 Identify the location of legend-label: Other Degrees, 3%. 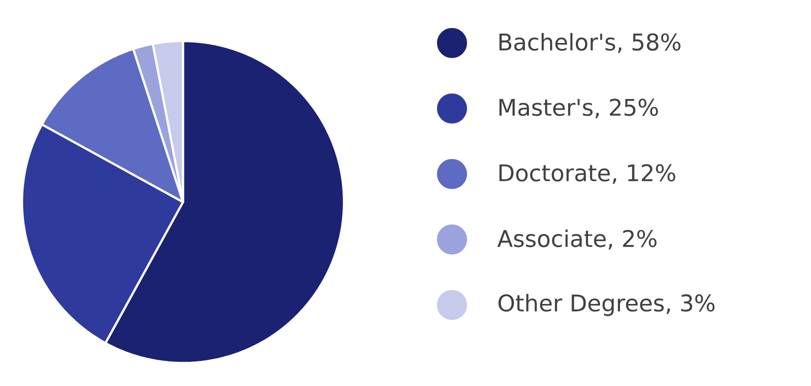
(606, 305).